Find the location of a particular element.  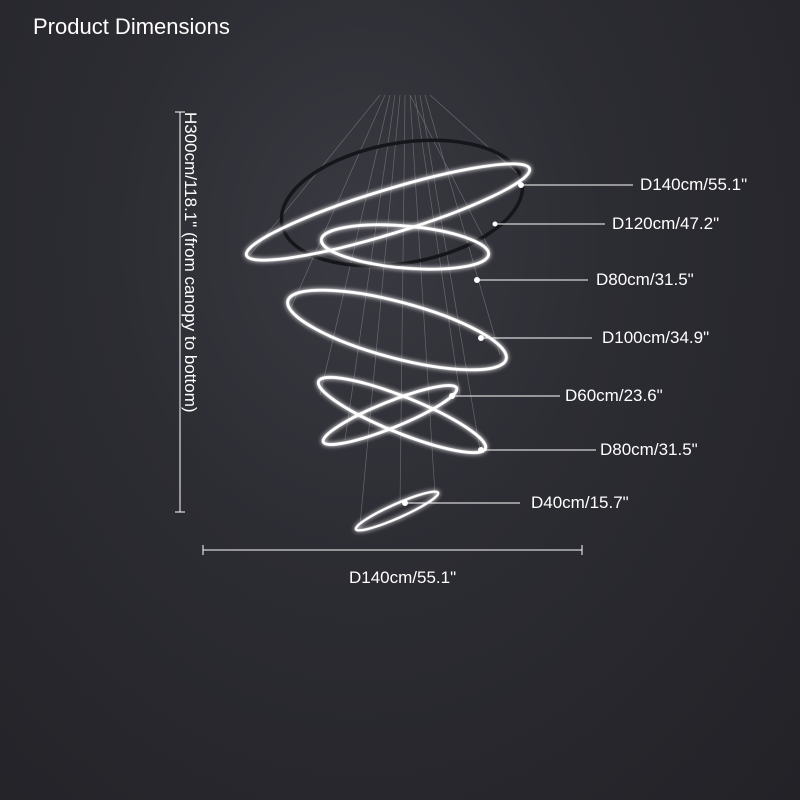

ring-d100 is located at coordinates (397, 330).